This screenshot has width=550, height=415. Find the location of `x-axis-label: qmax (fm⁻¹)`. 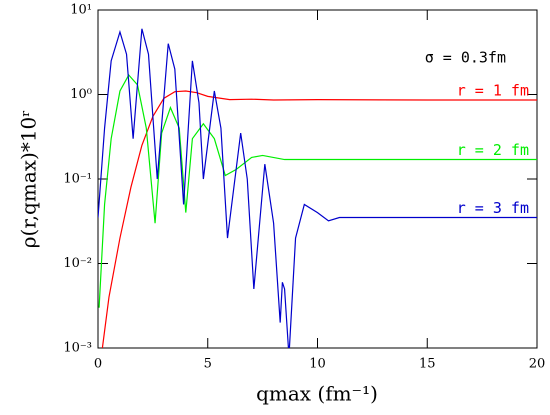

x-axis-label: qmax (fm⁻¹) is located at coordinates (317, 394).